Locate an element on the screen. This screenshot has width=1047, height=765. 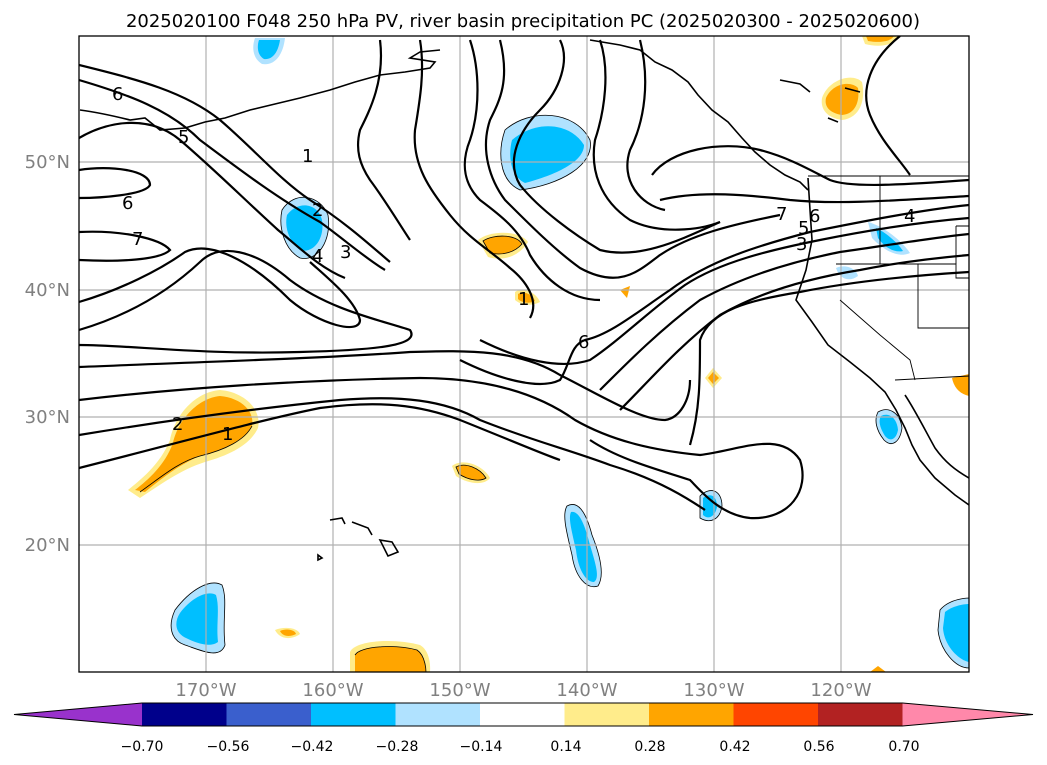
colorbar-outline is located at coordinates (523, 714).